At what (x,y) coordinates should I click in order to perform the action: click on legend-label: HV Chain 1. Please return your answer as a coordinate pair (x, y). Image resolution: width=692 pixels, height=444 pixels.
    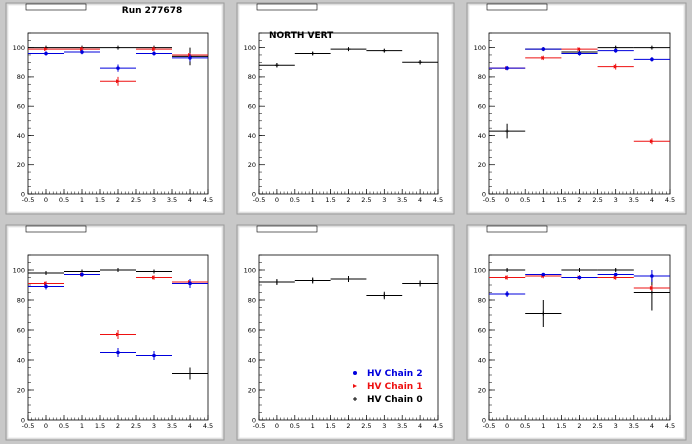
    Looking at the image, I should click on (395, 387).